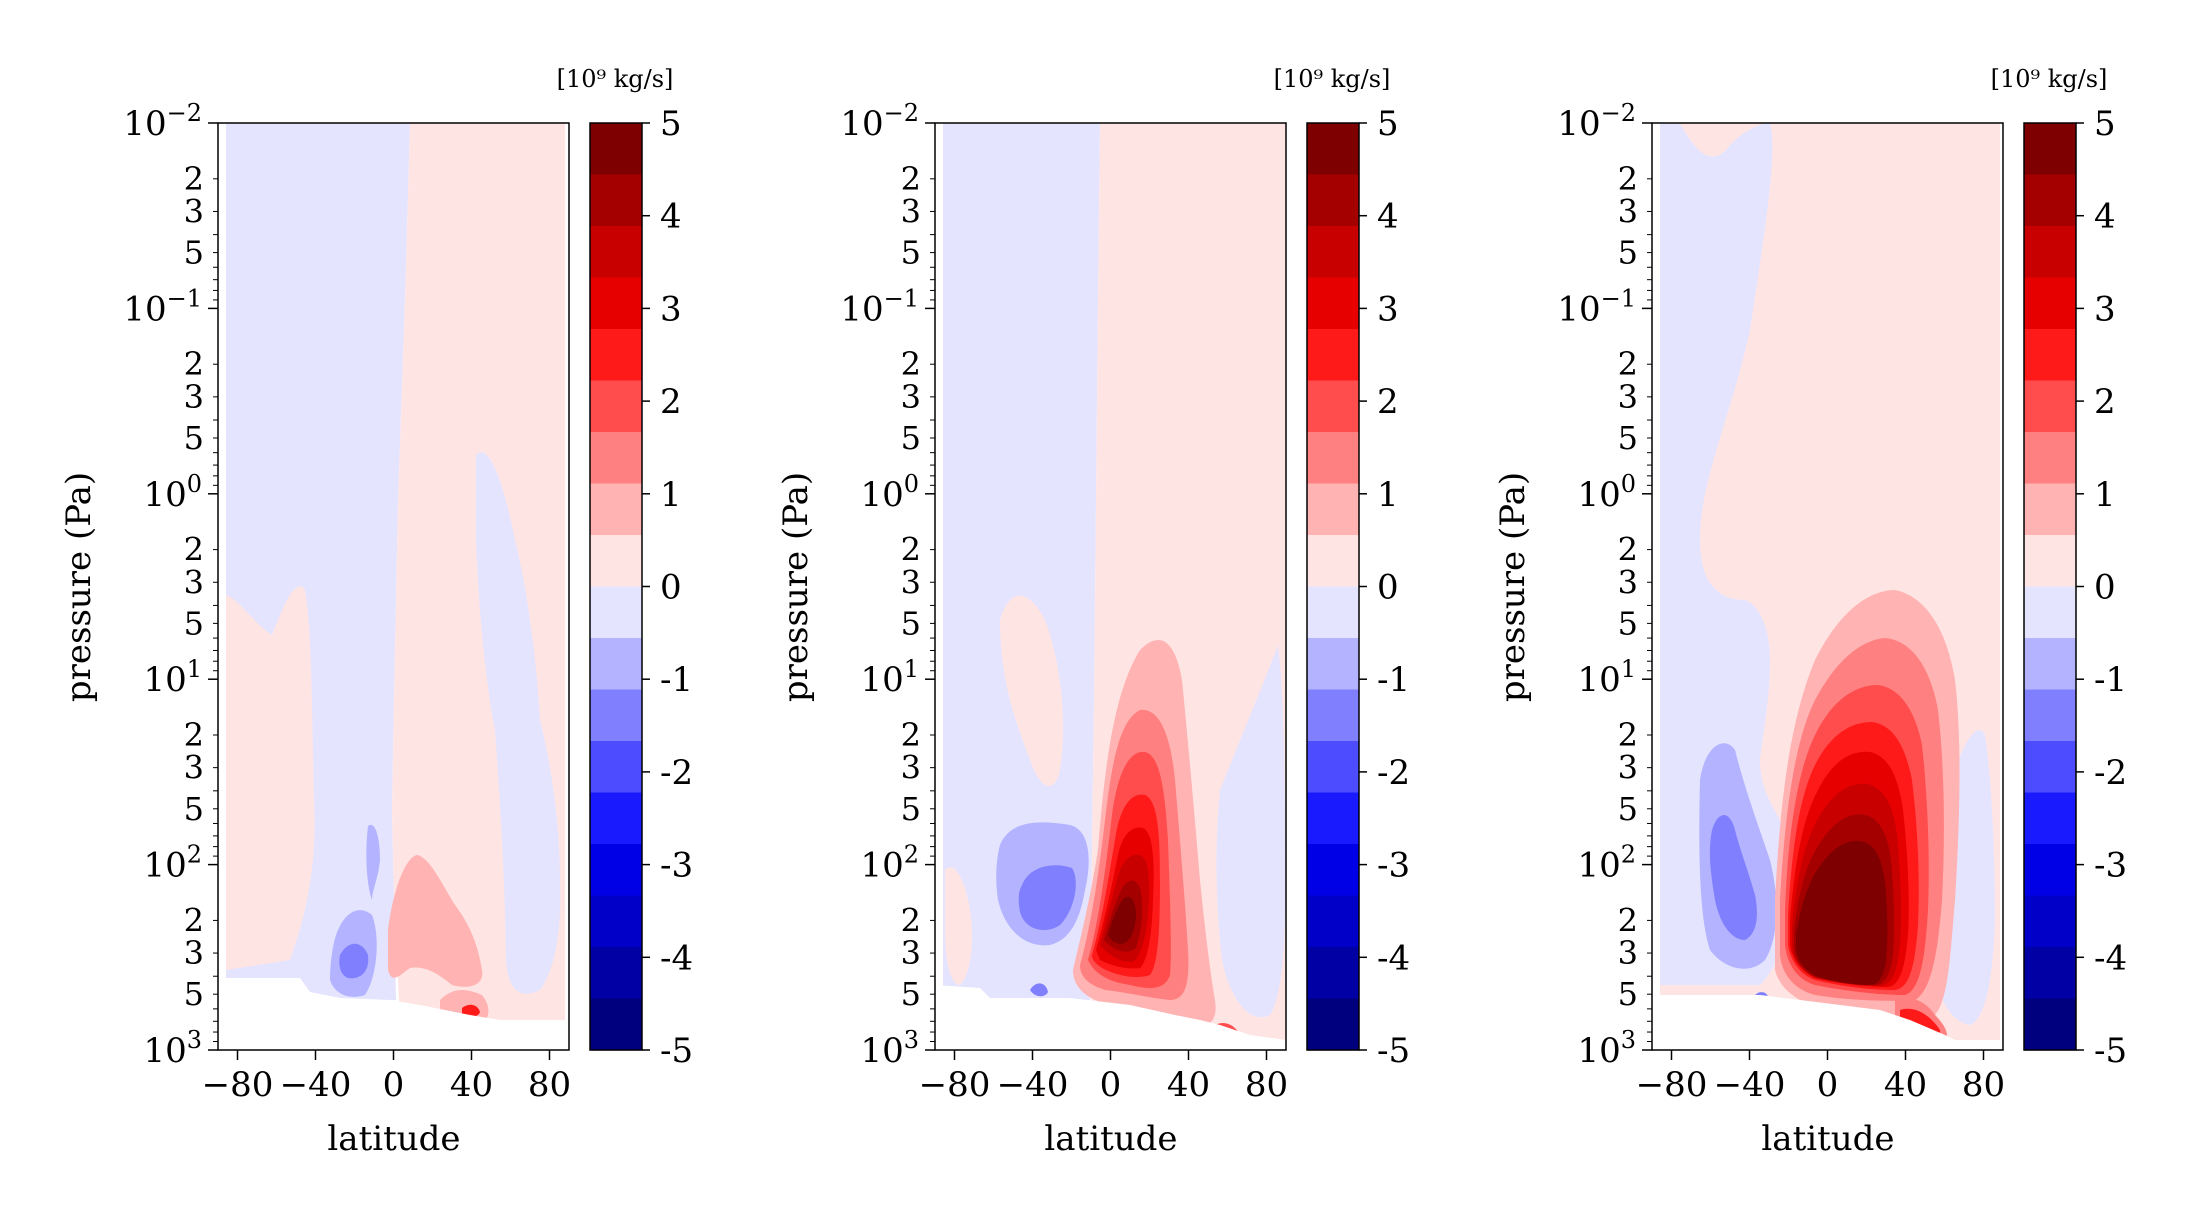 This screenshot has height=1215, width=2185. I want to click on x-axis-label-middle: latitude, so click(1110, 1139).